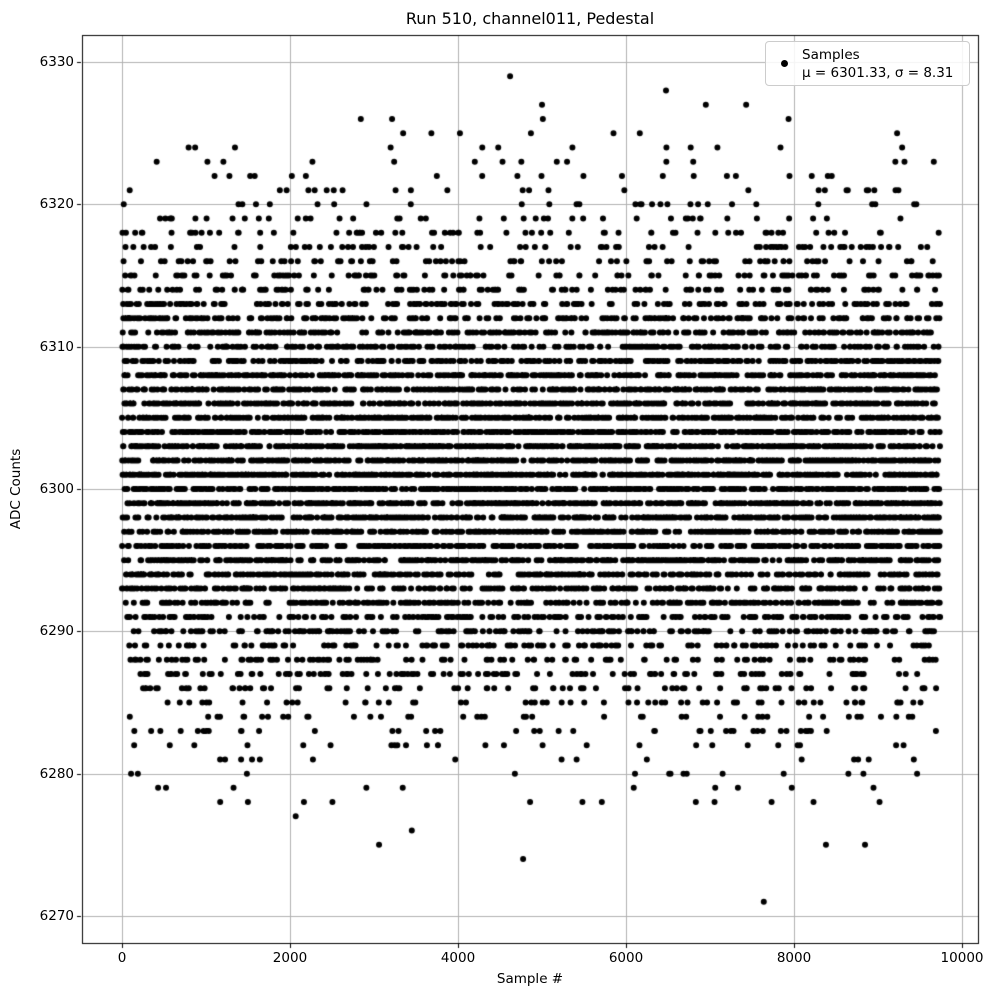 The height and width of the screenshot is (1000, 1000). What do you see at coordinates (56, 346) in the screenshot?
I see `y-tick-label: 6310` at bounding box center [56, 346].